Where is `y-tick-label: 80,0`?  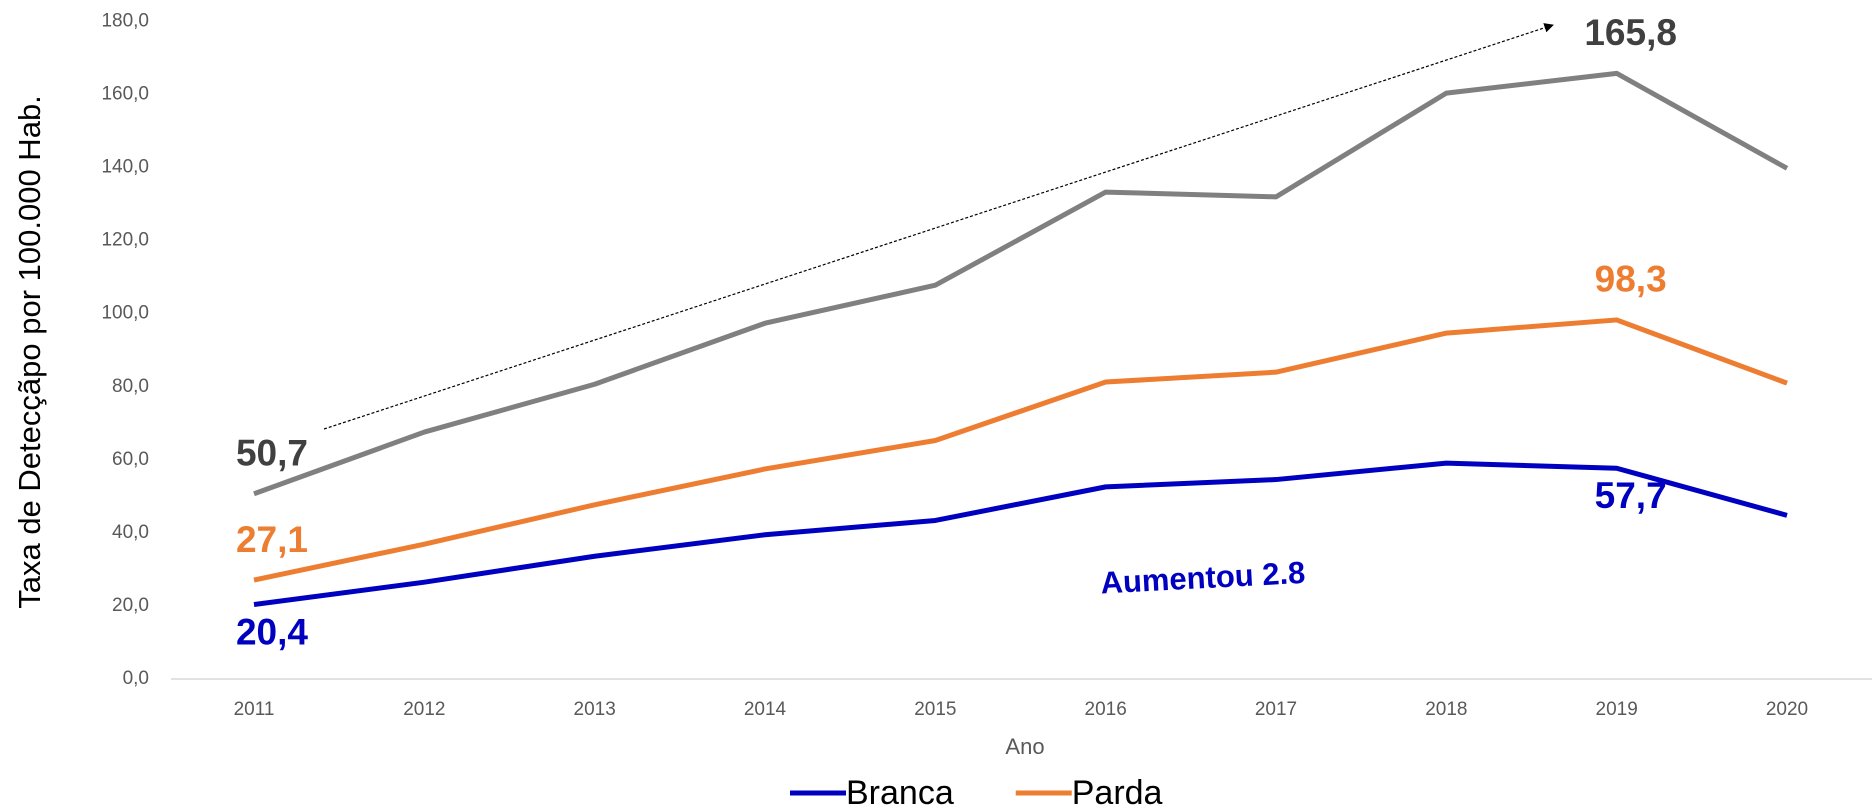
y-tick-label: 80,0 is located at coordinates (130, 386).